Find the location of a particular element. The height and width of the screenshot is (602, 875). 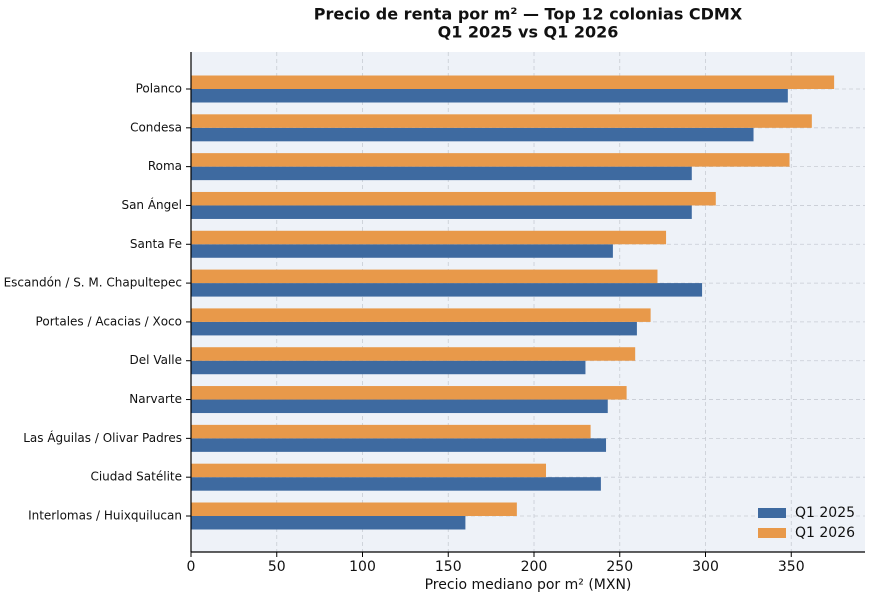

y-tick-label: Las Águilas / Olivar Padres is located at coordinates (102, 437).